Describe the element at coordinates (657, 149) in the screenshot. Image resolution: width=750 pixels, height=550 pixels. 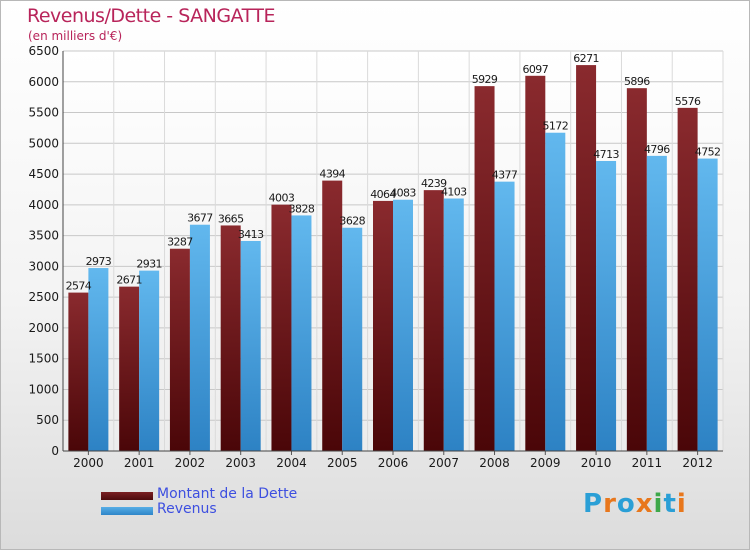
I see `revenue-value-label: 4796` at that location.